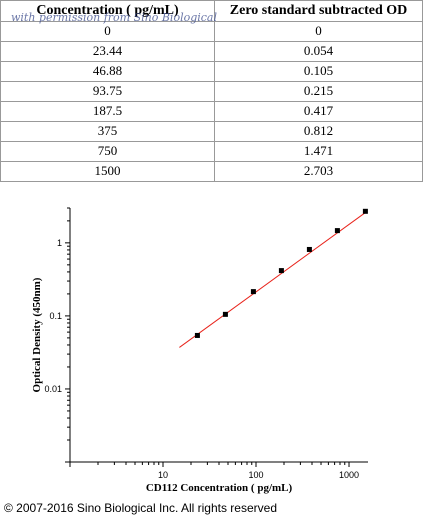 This screenshot has height=520, width=423. What do you see at coordinates (318, 131) in the screenshot?
I see `cell-od: 0.812` at bounding box center [318, 131].